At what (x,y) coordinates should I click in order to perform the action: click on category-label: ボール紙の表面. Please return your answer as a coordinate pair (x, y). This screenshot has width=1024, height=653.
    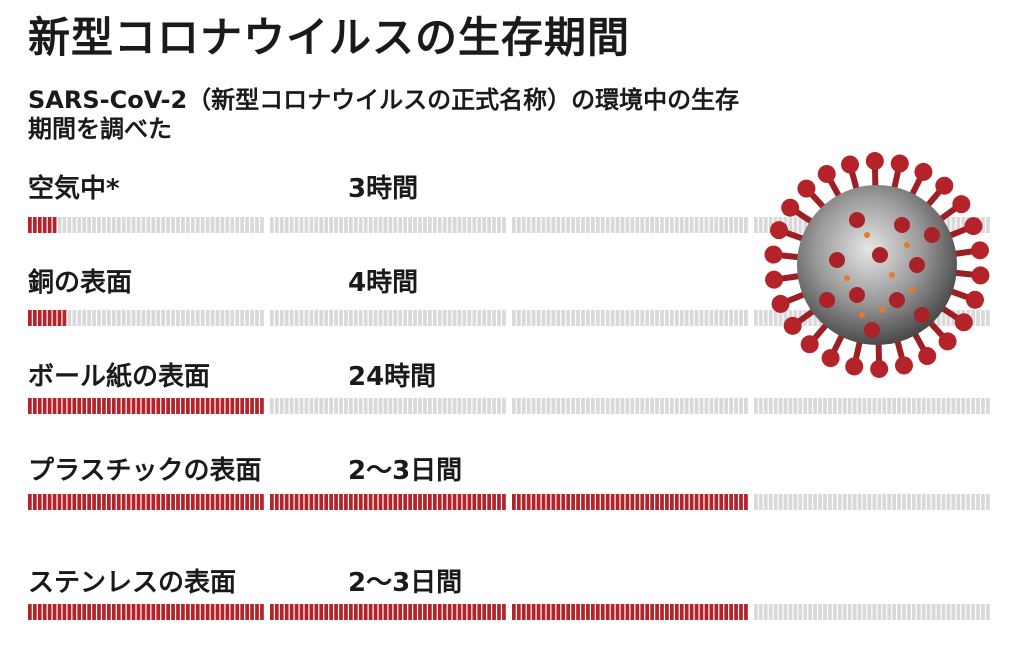
    Looking at the image, I should click on (119, 377).